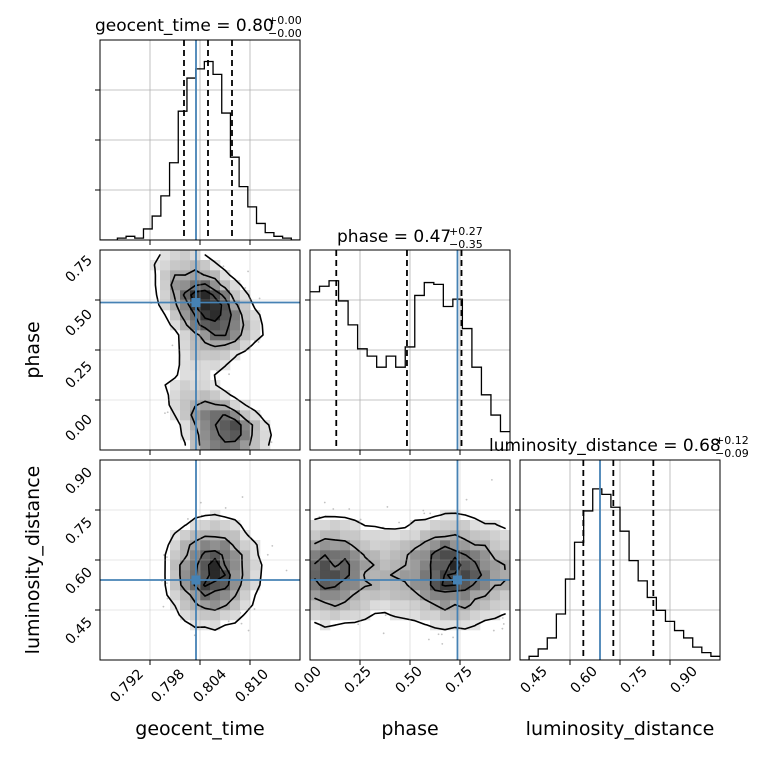  Describe the element at coordinates (410, 356) in the screenshot. I see `hist-step-phase` at that location.